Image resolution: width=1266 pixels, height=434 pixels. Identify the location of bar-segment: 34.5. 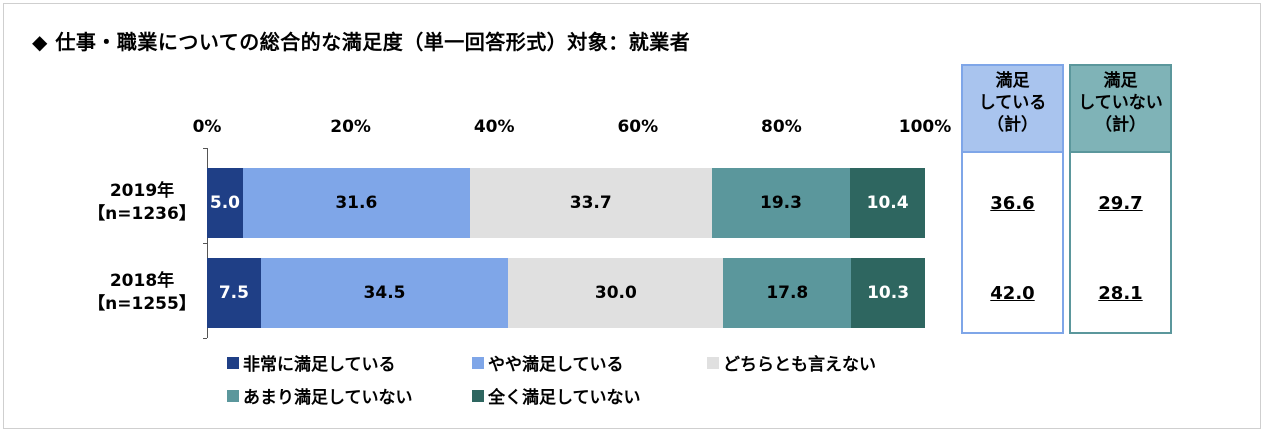
(384, 293).